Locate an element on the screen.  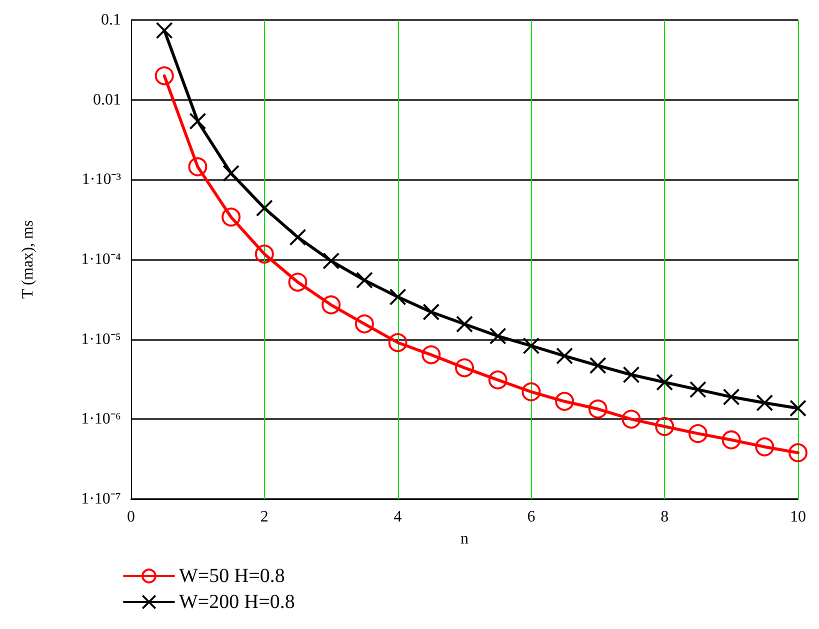
x-tick-label: 6 is located at coordinates (531, 517).